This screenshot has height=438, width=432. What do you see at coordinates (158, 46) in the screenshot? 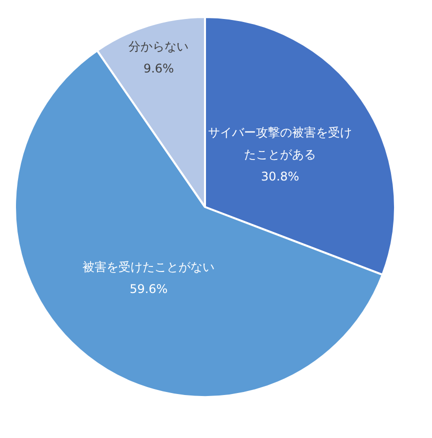
I see `slice-label: 分からない` at bounding box center [158, 46].